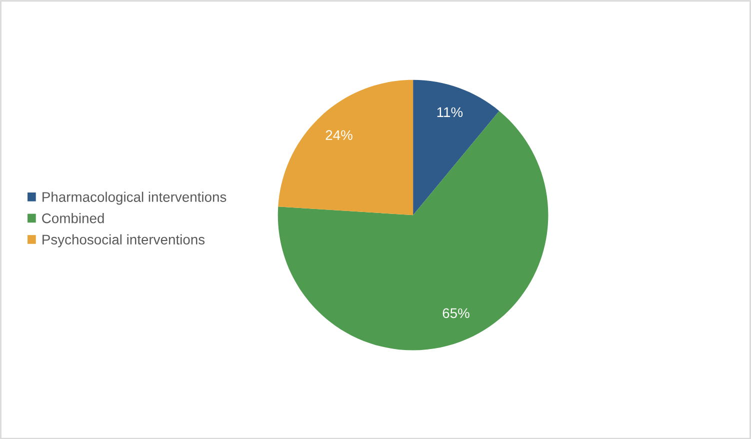 The height and width of the screenshot is (439, 751). I want to click on legend-label: Combined, so click(73, 218).